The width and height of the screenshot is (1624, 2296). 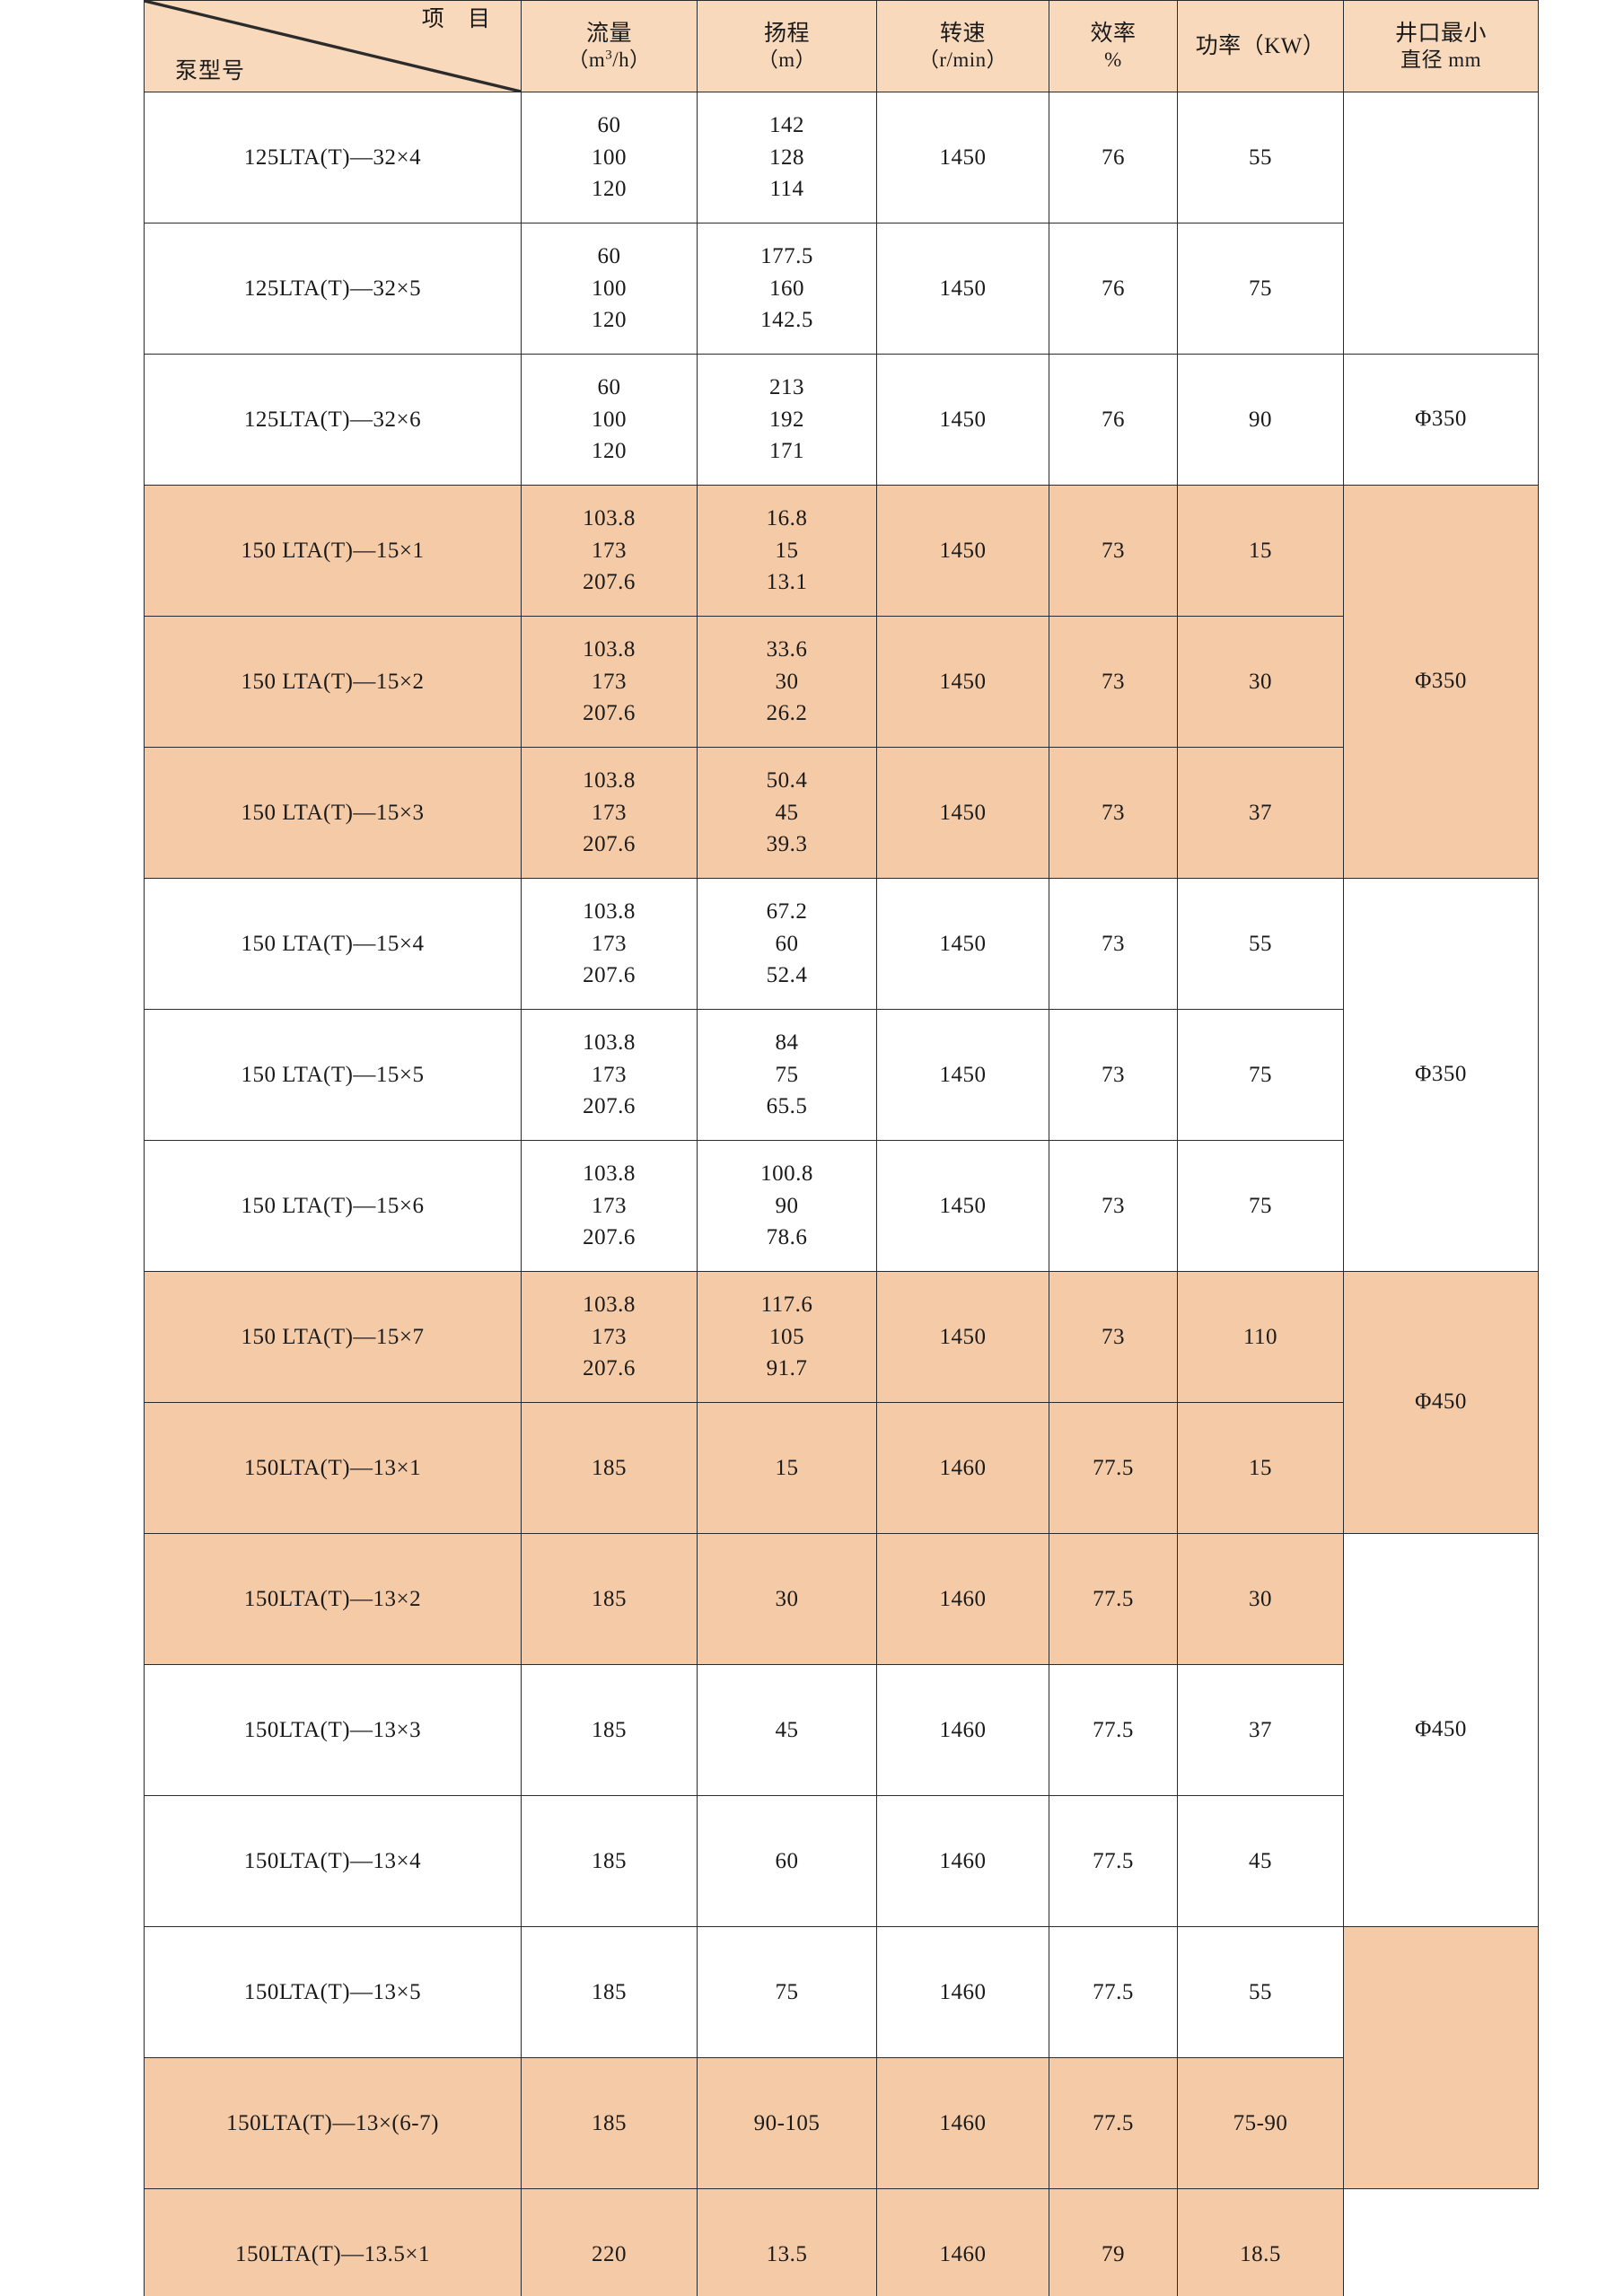 I want to click on cell-line: 160, so click(x=786, y=288).